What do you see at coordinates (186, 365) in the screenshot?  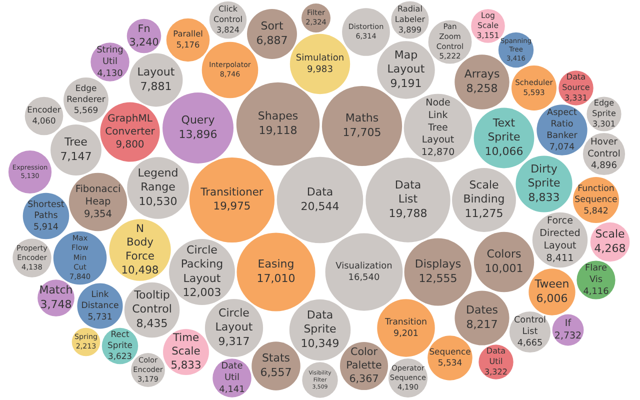 I see `data-label: 5,833` at bounding box center [186, 365].